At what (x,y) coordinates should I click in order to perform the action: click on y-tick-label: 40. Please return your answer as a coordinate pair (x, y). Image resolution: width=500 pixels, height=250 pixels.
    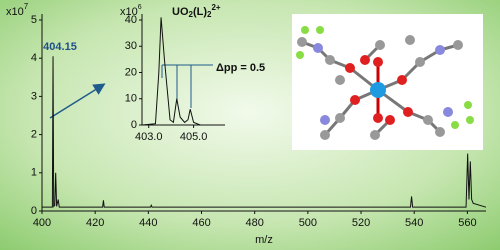
    Looking at the image, I should click on (131, 20).